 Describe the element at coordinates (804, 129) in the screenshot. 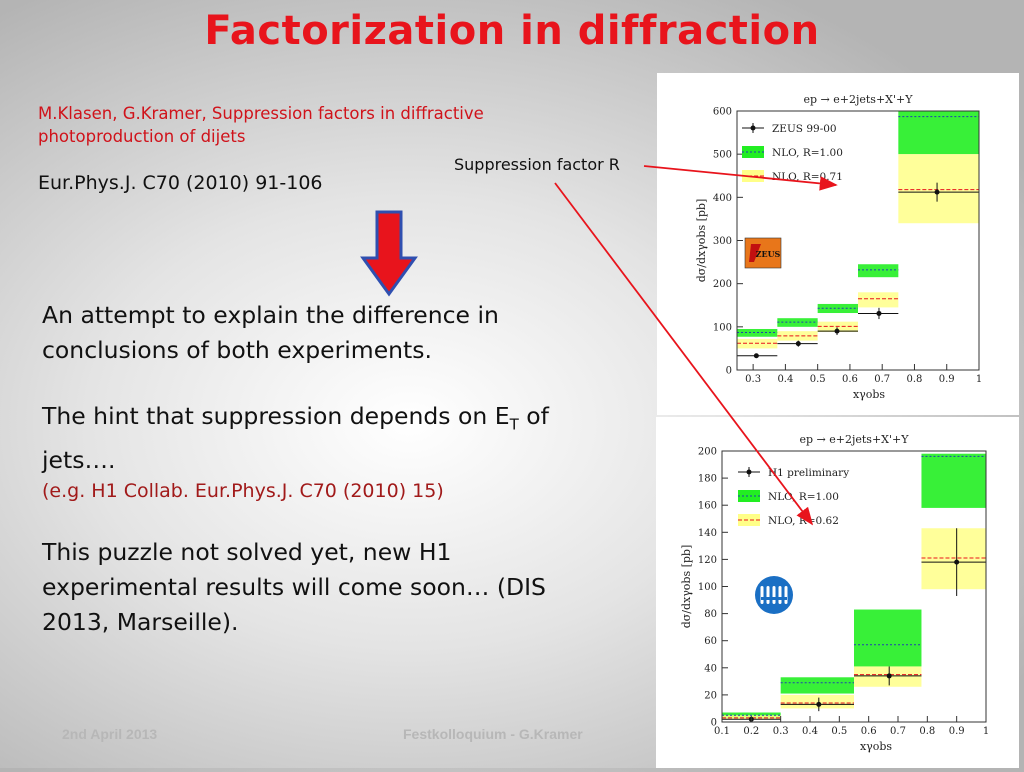

I see `legend-label: ZEUS 99-00` at that location.